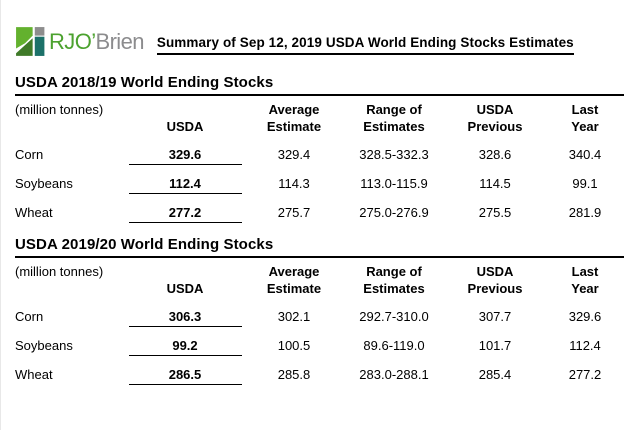 This screenshot has width=636, height=430. I want to click on usda-value-cell: 329.6, so click(185, 154).